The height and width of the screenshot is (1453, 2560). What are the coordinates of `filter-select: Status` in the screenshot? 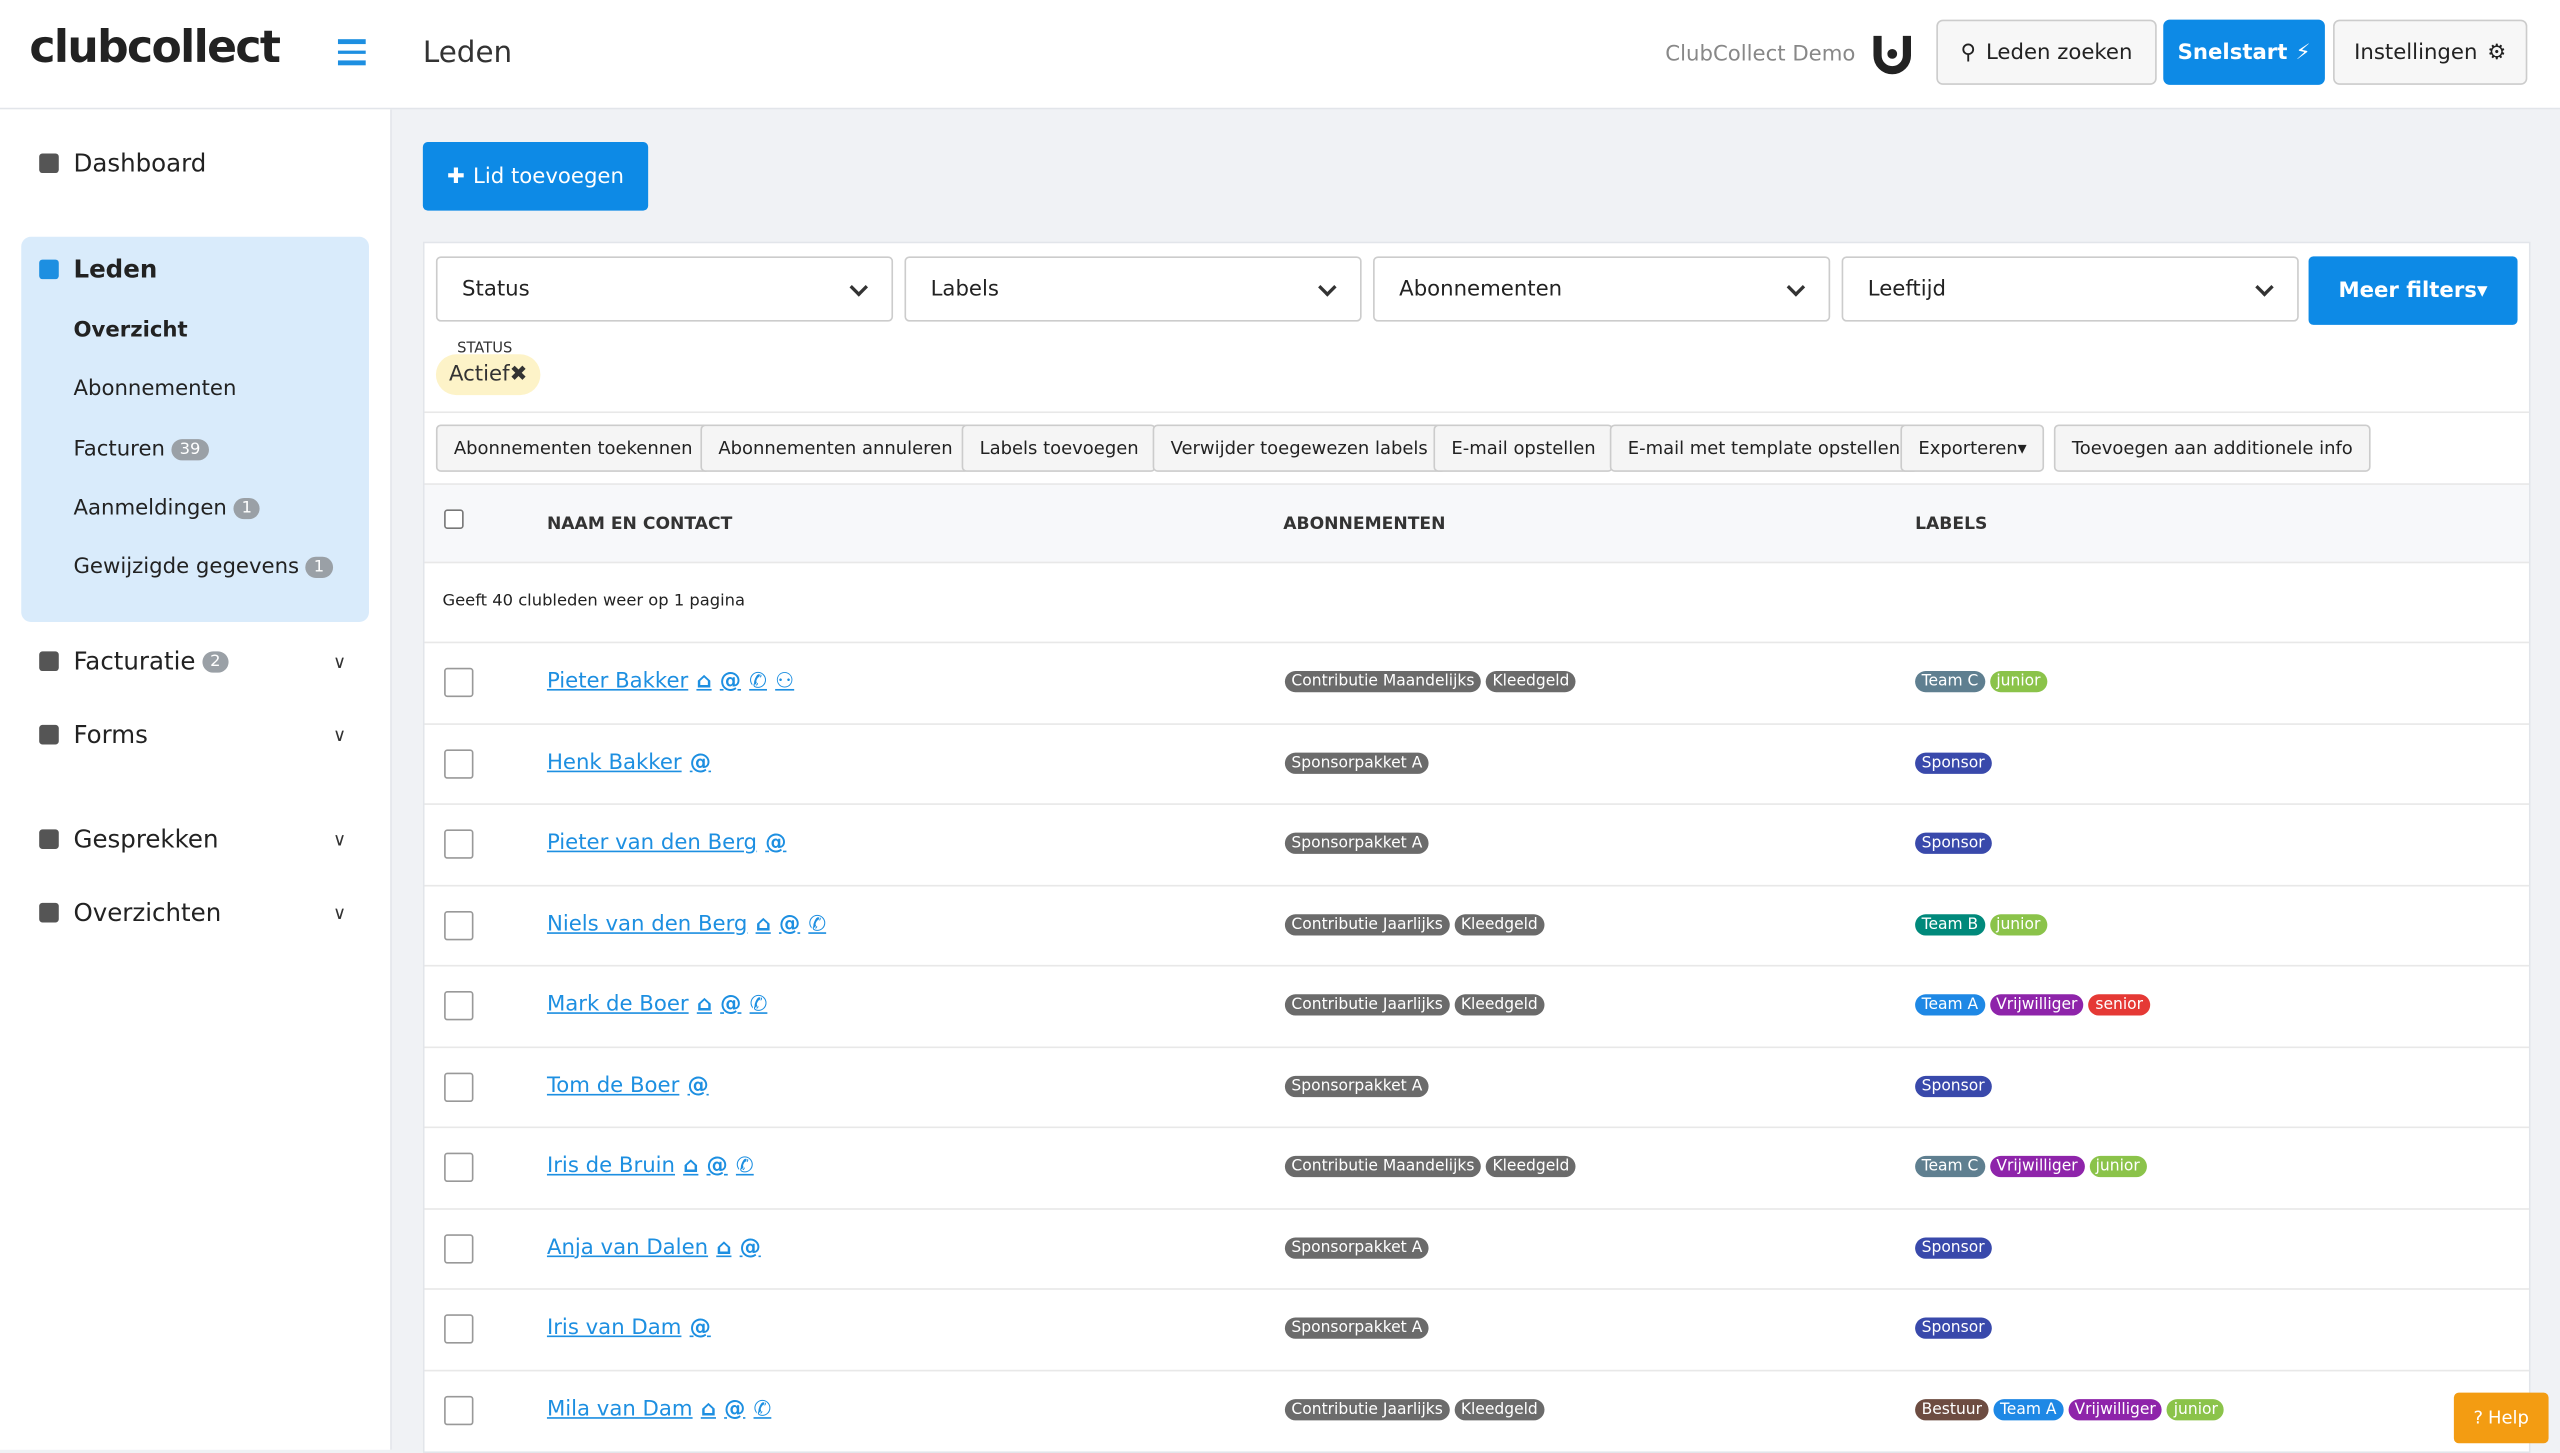 It's located at (664, 288).